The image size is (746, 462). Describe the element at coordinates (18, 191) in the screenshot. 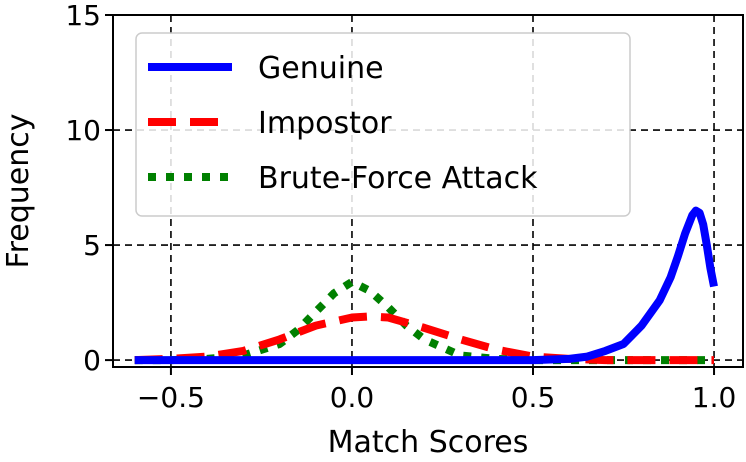

I see `y-axis-label: Frequency` at that location.